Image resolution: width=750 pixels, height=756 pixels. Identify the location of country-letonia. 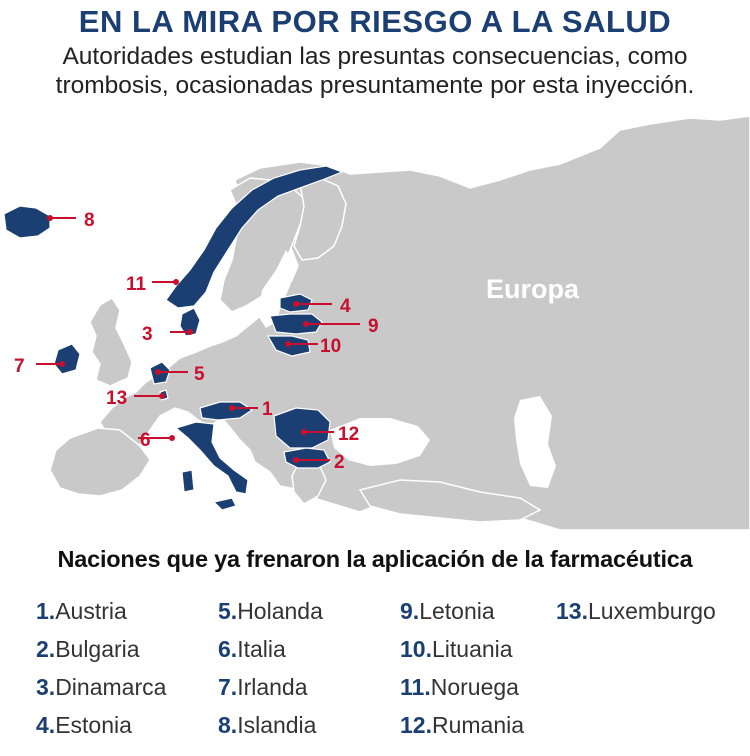
(296, 324).